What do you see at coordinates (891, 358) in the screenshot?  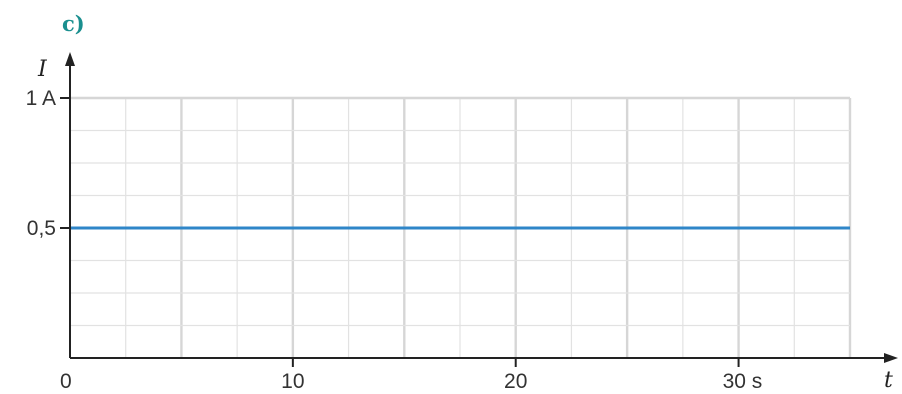 I see `x-axis-arrow-icon` at bounding box center [891, 358].